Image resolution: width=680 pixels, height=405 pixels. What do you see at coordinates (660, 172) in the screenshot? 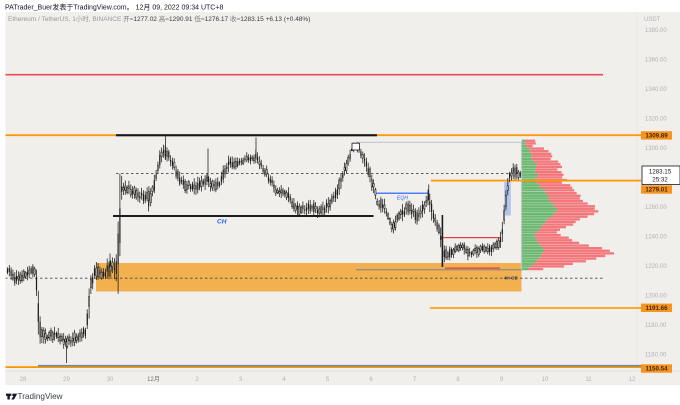
I see `svg-text: 1283.15` at bounding box center [660, 172].